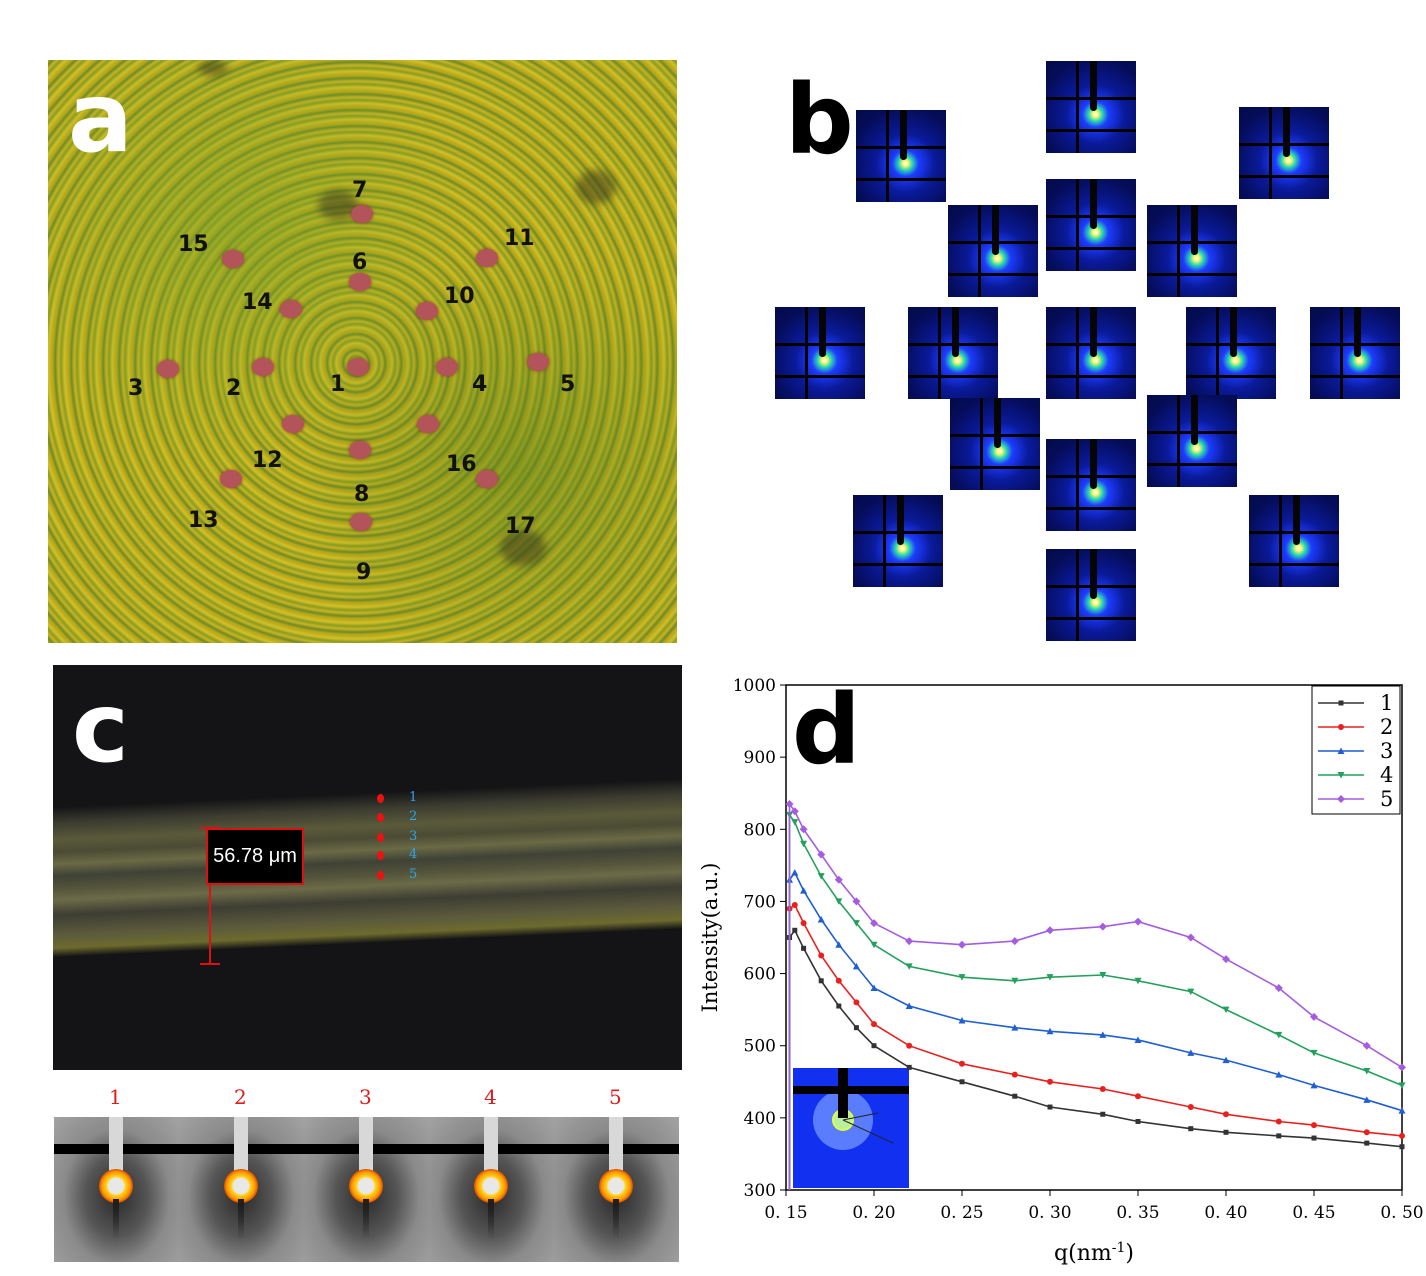 This screenshot has height=1276, width=1426. I want to click on panel-label-a: a, so click(100, 118).